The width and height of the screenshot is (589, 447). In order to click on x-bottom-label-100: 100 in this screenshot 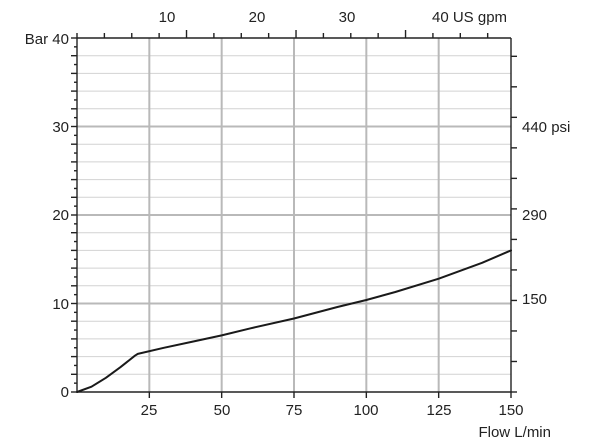, I will do `click(365, 410)`.